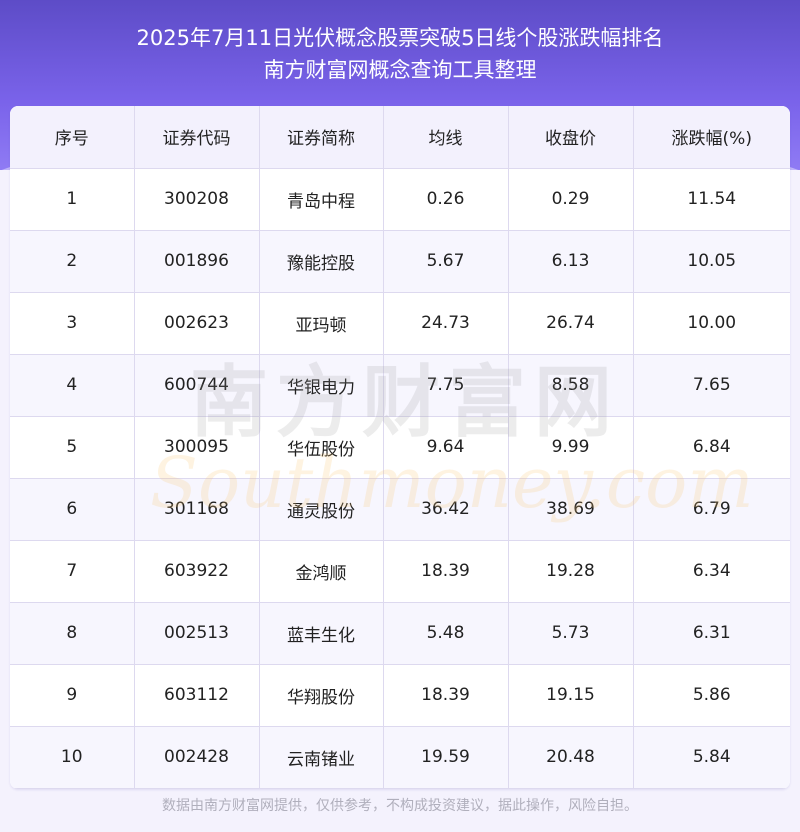 The image size is (800, 832). What do you see at coordinates (197, 695) in the screenshot?
I see `table-cell: 603112` at bounding box center [197, 695].